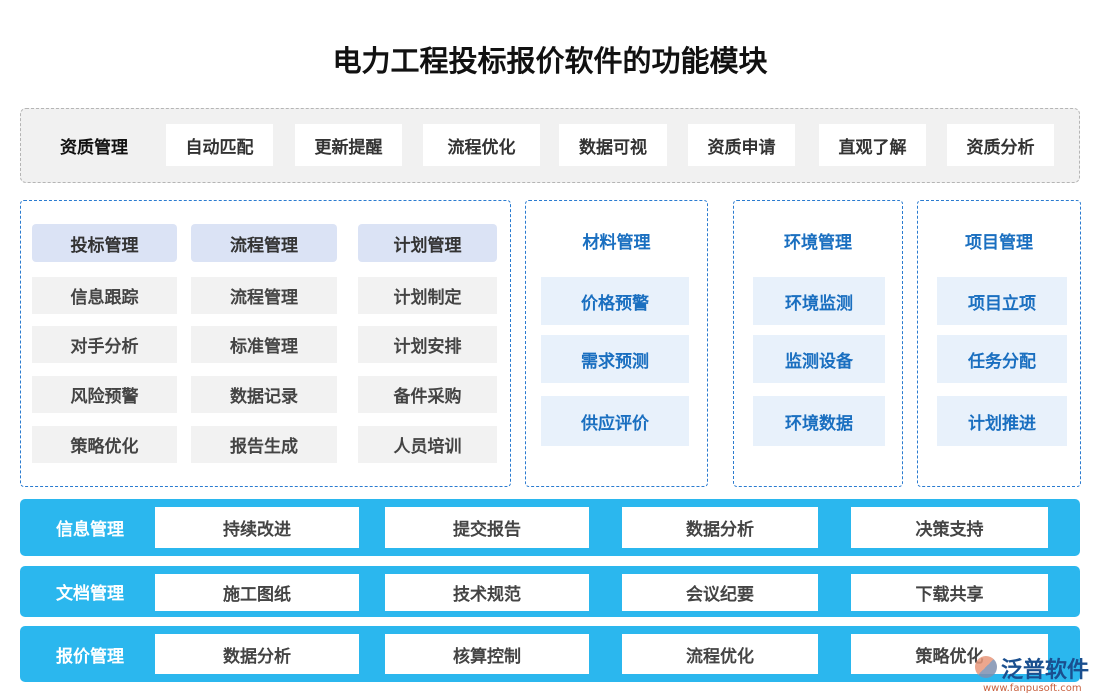 The height and width of the screenshot is (700, 1100). Describe the element at coordinates (104, 344) in the screenshot. I see `bidding-item: 对手分析` at that location.